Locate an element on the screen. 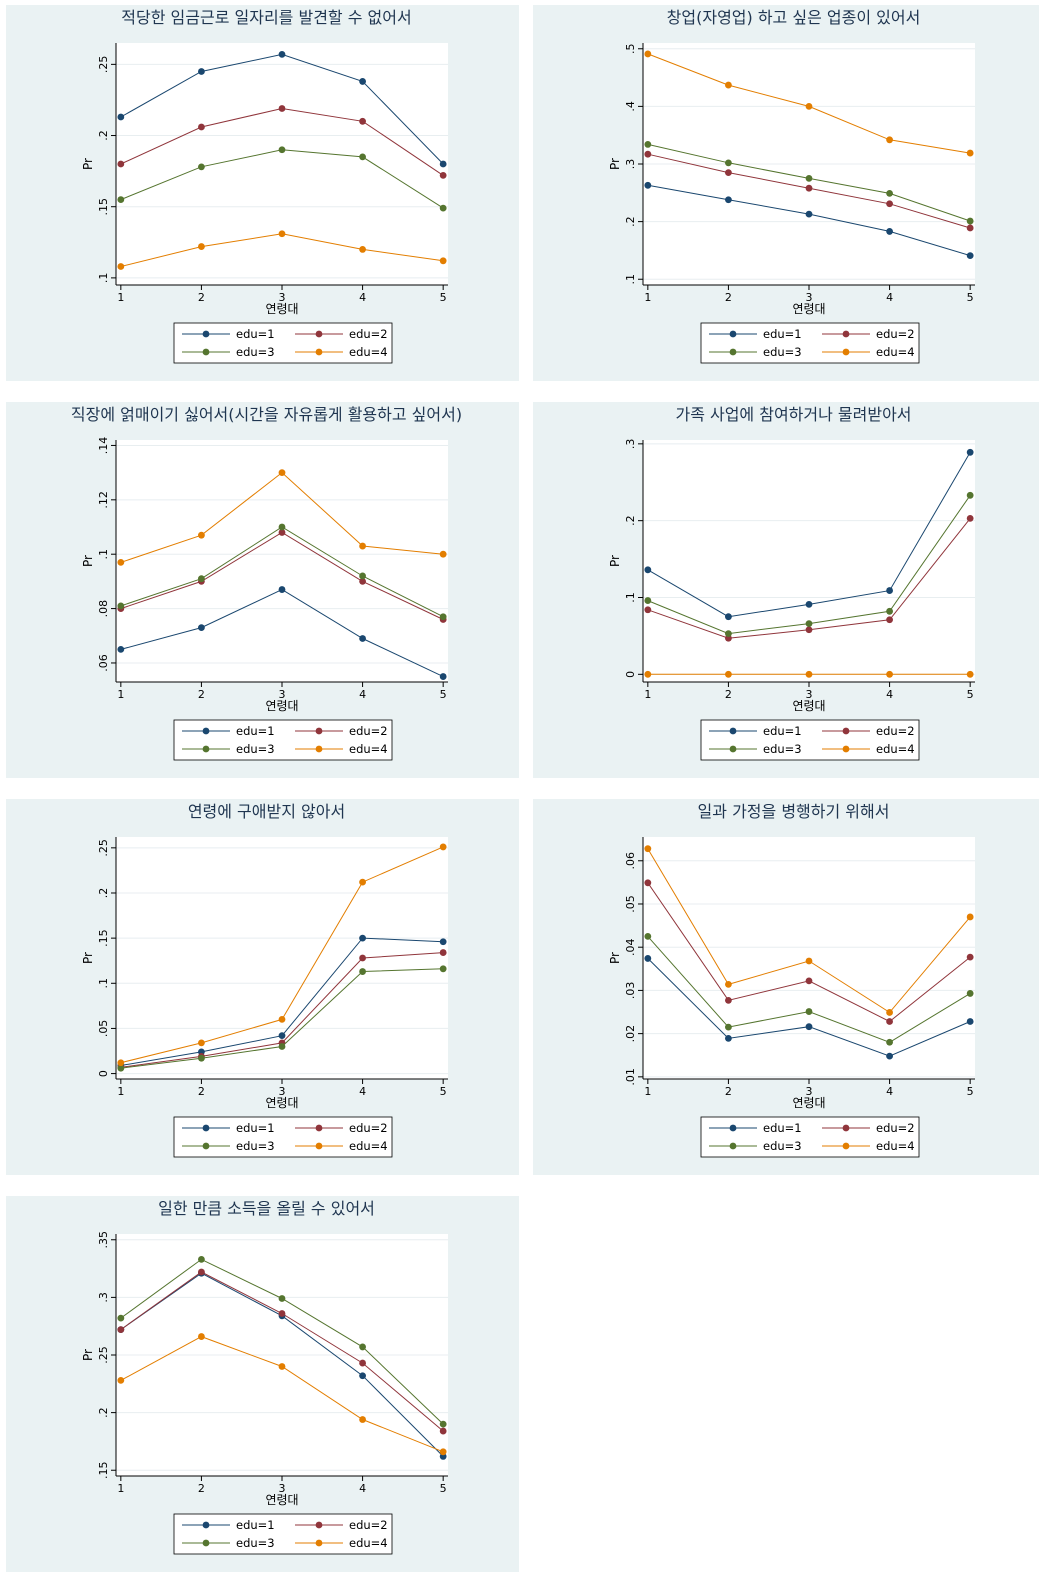 The width and height of the screenshot is (1039, 1572). y-tick-label: .06 is located at coordinates (103, 663).